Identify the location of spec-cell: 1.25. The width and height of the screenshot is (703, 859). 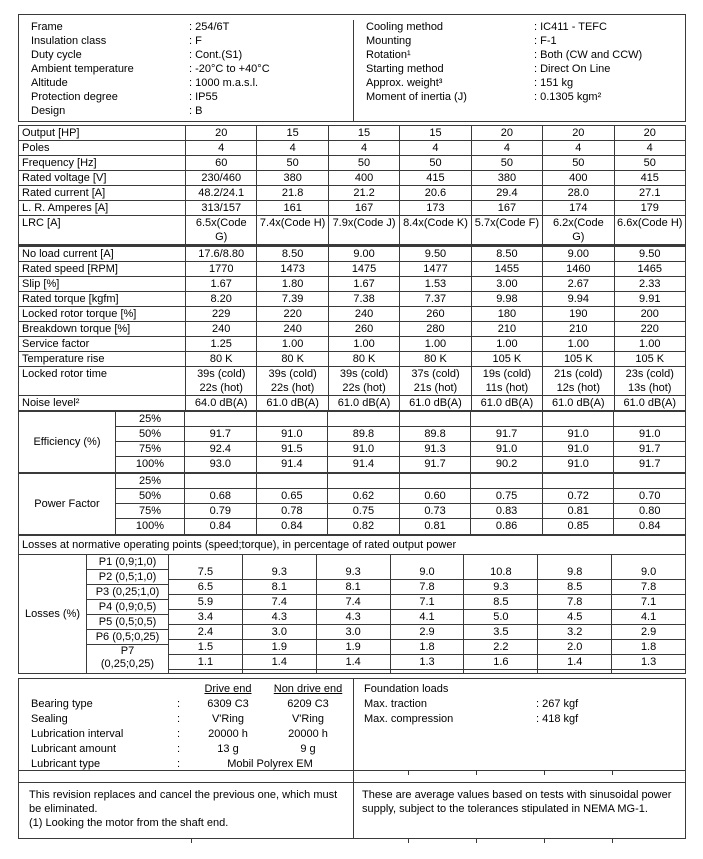
(220, 344).